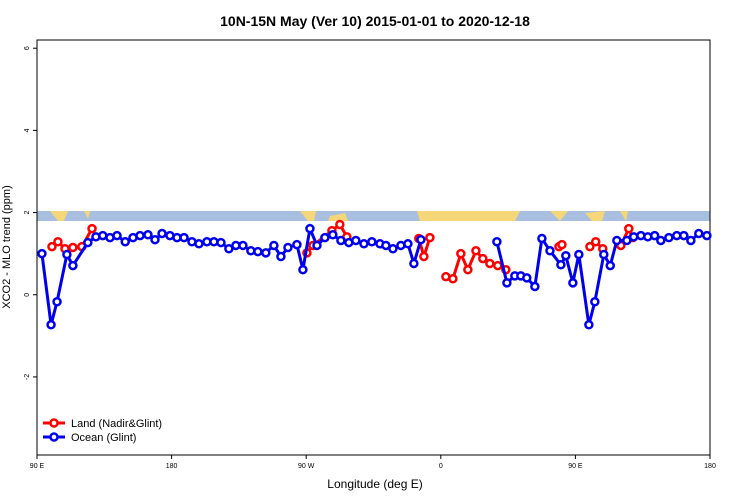 This screenshot has width=750, height=500. I want to click on y-tick-label: 2, so click(27, 213).